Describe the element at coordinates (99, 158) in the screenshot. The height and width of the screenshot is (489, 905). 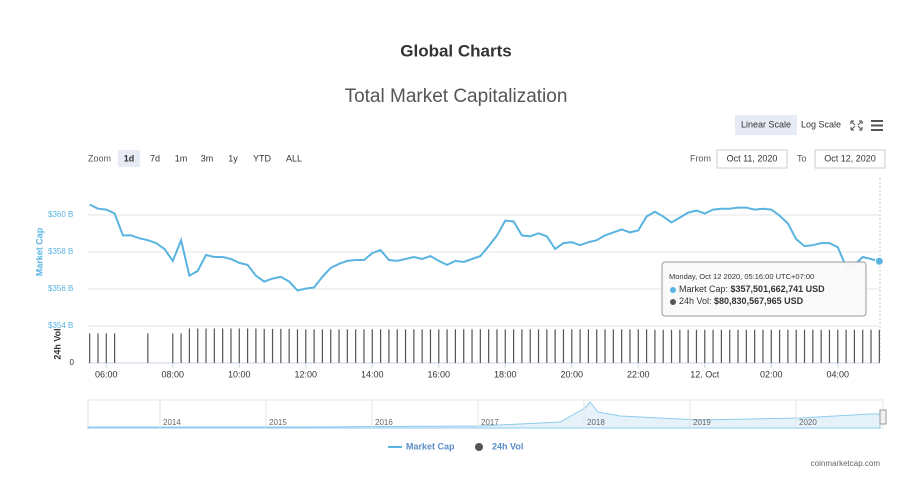
I see `zoom-label: Zoom` at that location.